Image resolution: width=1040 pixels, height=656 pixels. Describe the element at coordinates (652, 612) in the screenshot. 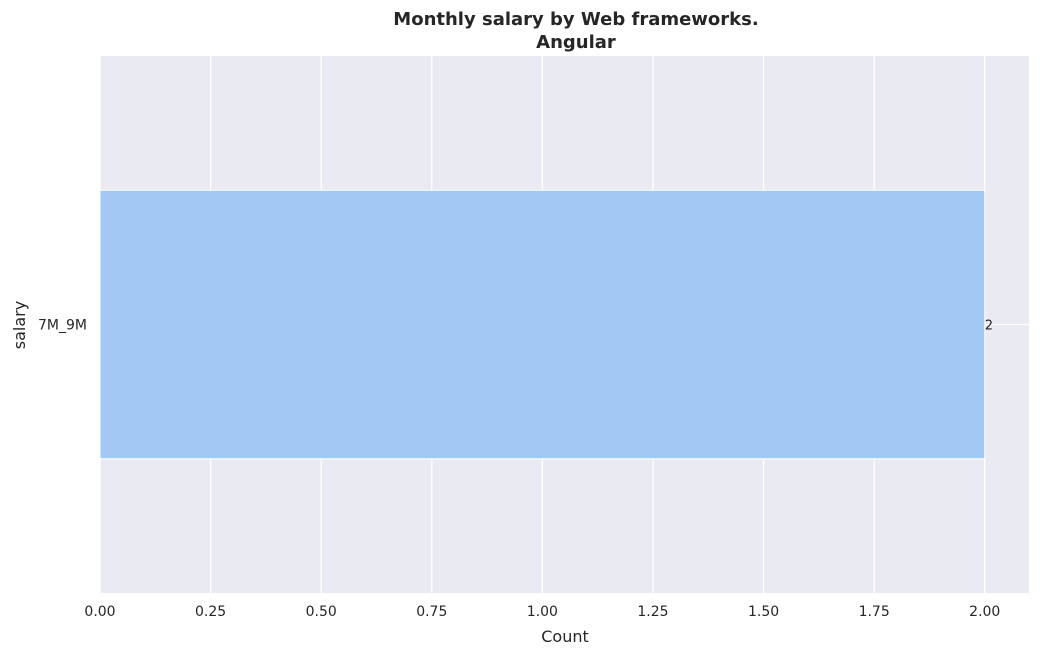

I see `x-tick-label: 1.25` at that location.